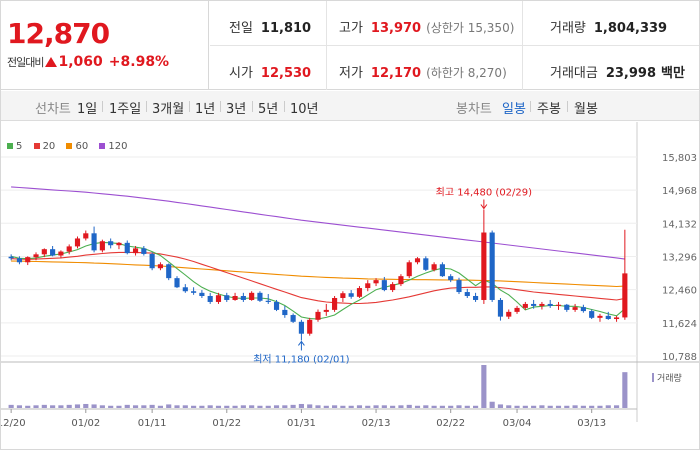 The height and width of the screenshot is (450, 700). I want to click on candle-weekly-button: 주봉, so click(549, 109).